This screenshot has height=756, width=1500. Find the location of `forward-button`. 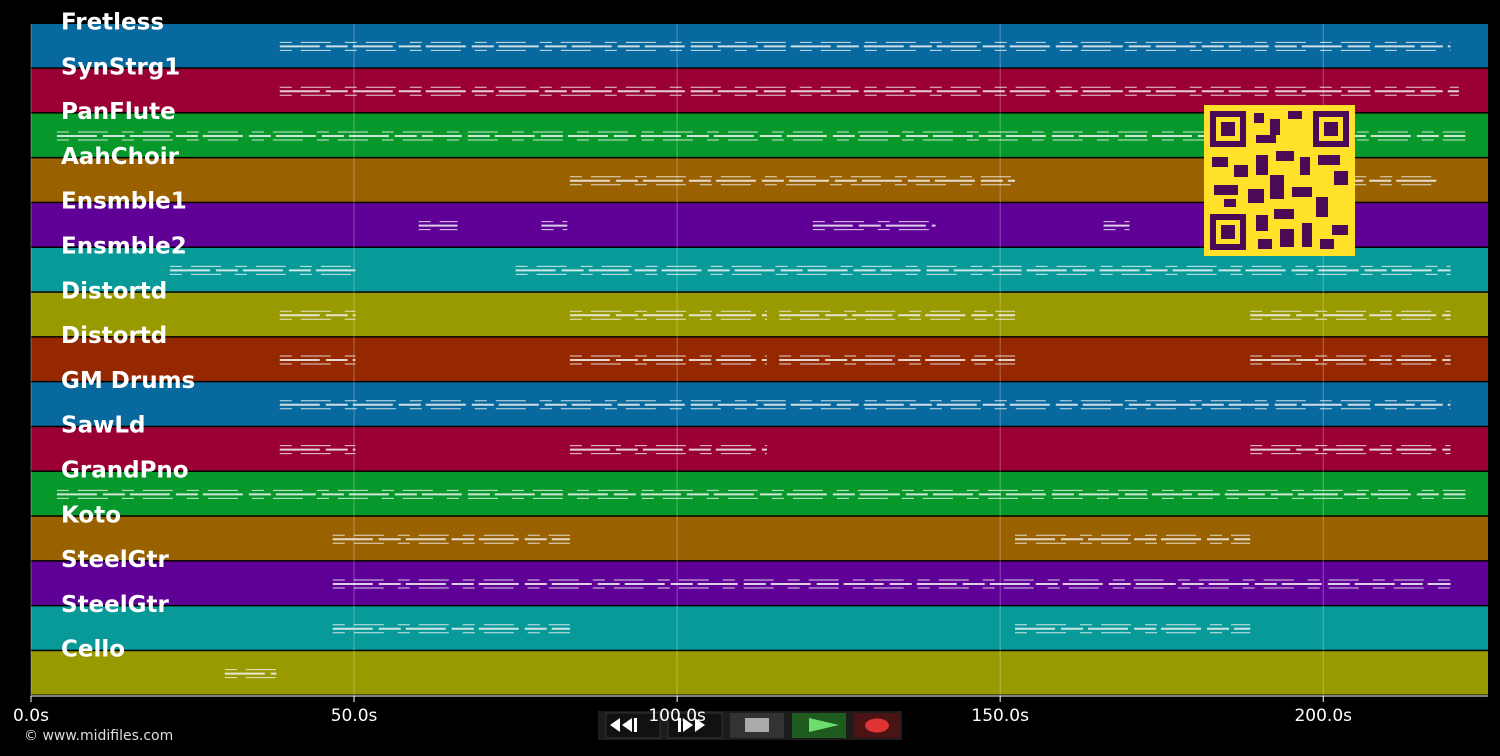

forward-button is located at coordinates (695, 725).